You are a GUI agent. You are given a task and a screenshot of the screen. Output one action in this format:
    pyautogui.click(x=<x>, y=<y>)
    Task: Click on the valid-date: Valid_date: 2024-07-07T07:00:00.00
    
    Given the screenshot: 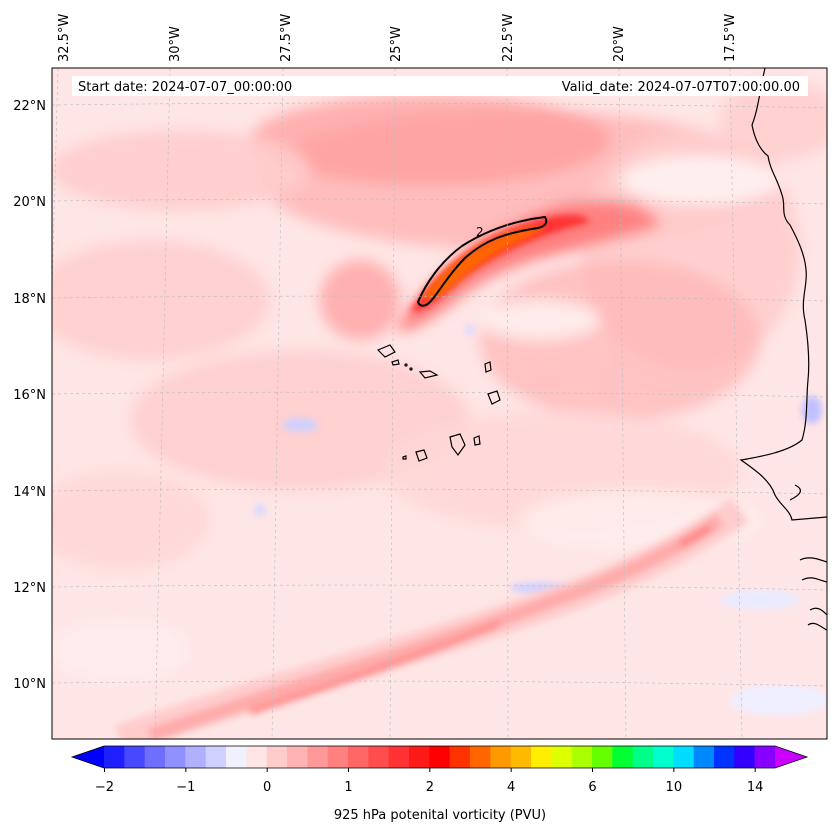 What is the action you would take?
    pyautogui.click(x=681, y=87)
    